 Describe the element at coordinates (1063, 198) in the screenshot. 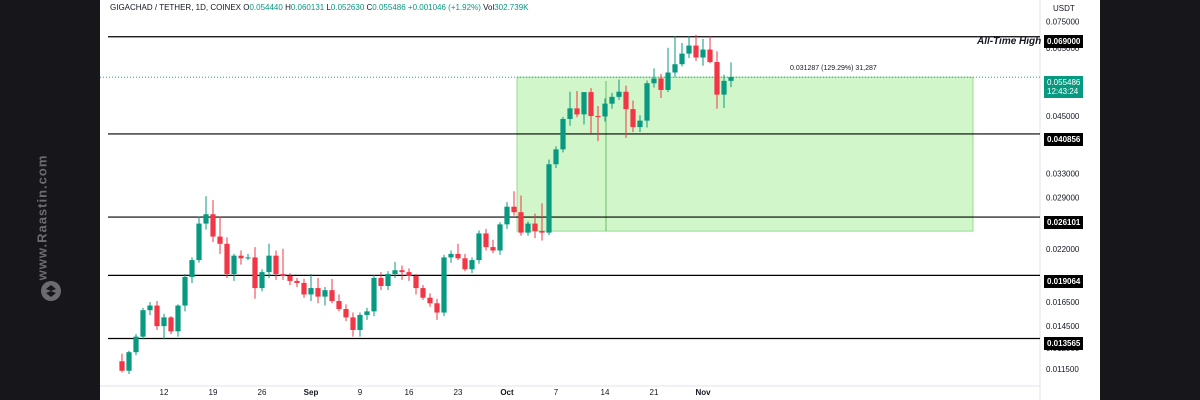

I see `y-tick-6: 0.029000` at that location.